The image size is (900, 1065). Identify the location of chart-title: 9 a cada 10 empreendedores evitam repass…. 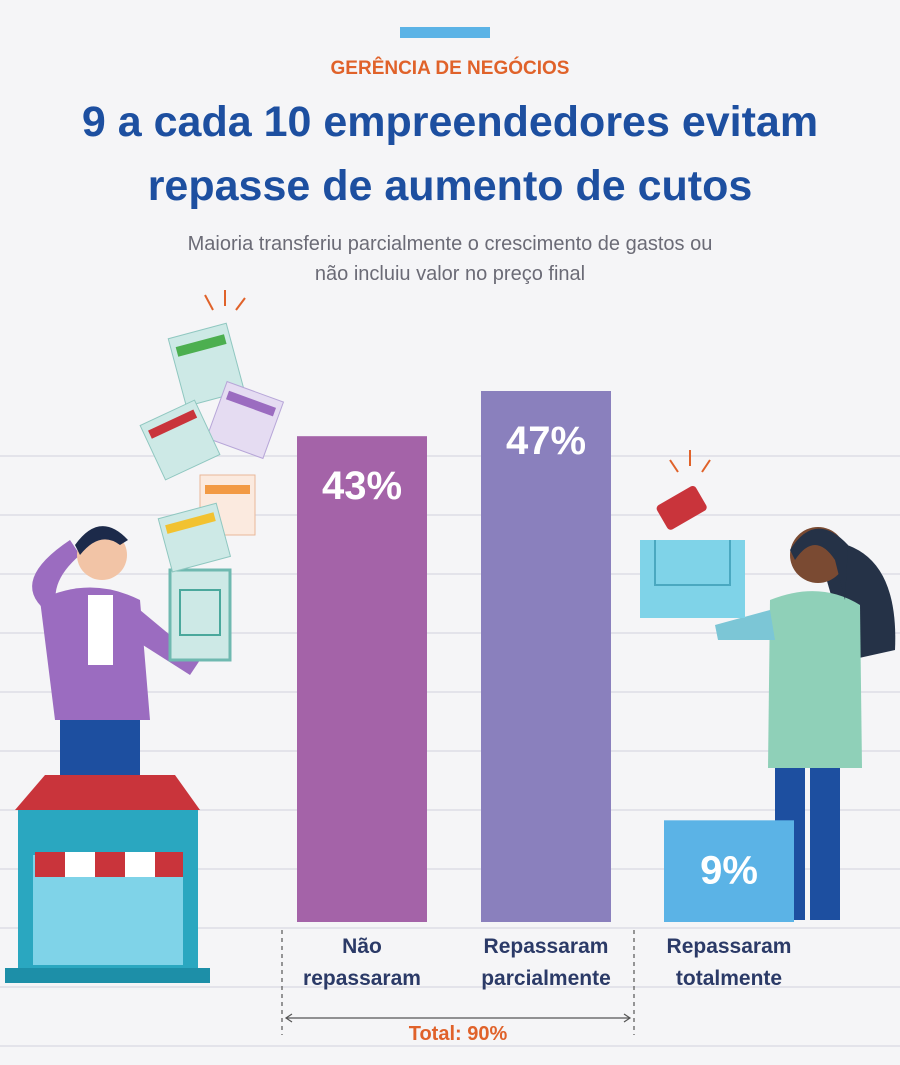
(450, 154).